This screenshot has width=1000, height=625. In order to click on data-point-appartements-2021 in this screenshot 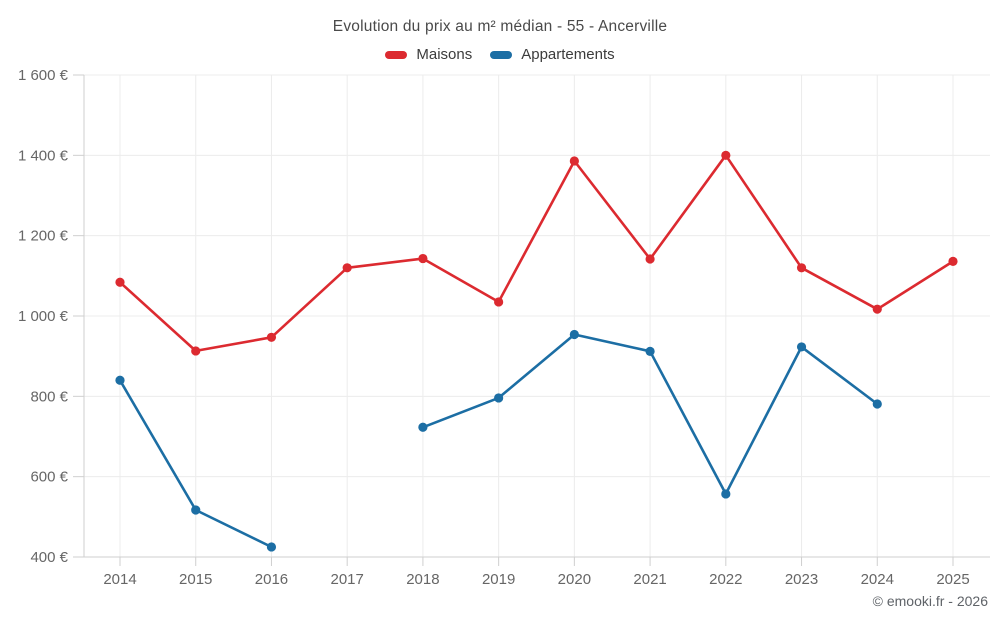, I will do `click(650, 351)`.